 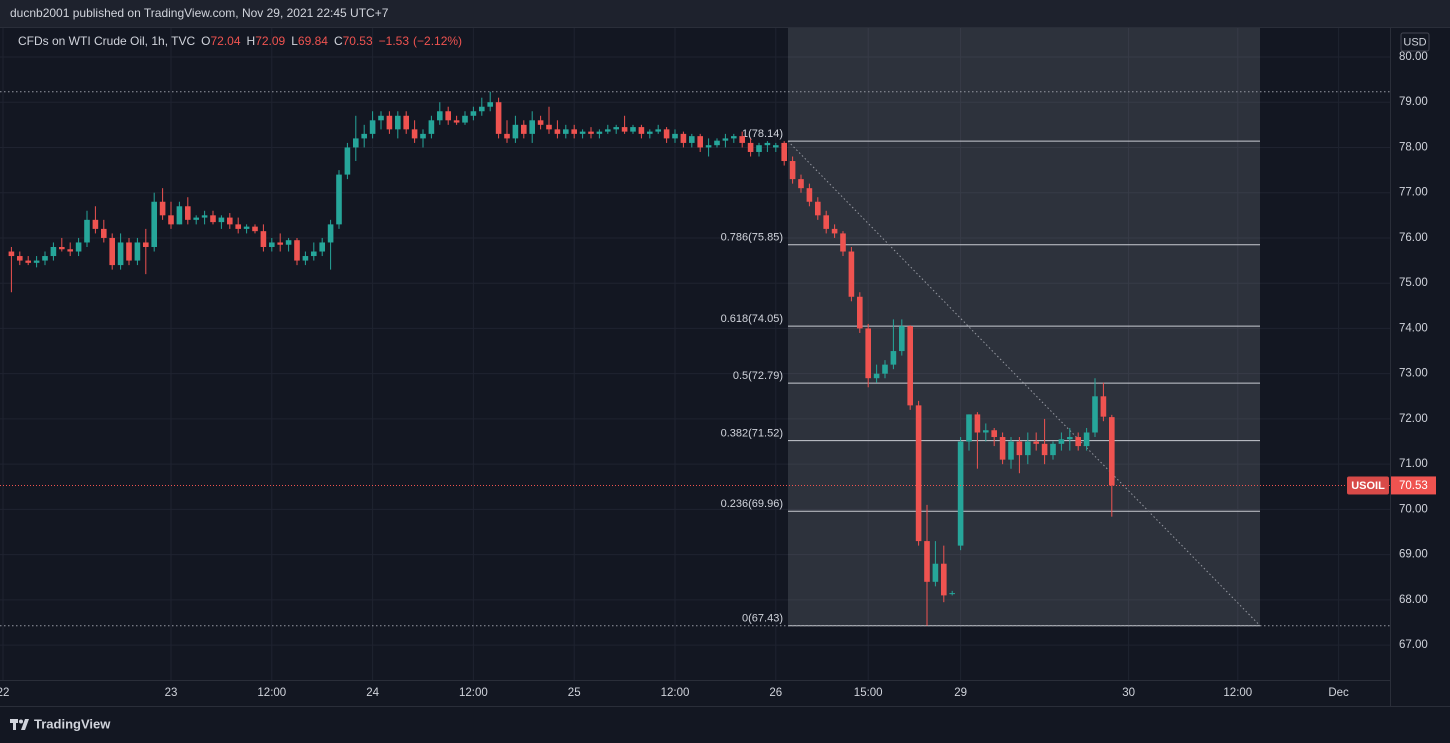 I want to click on y-tick-label: 76.00, so click(x=1413, y=238).